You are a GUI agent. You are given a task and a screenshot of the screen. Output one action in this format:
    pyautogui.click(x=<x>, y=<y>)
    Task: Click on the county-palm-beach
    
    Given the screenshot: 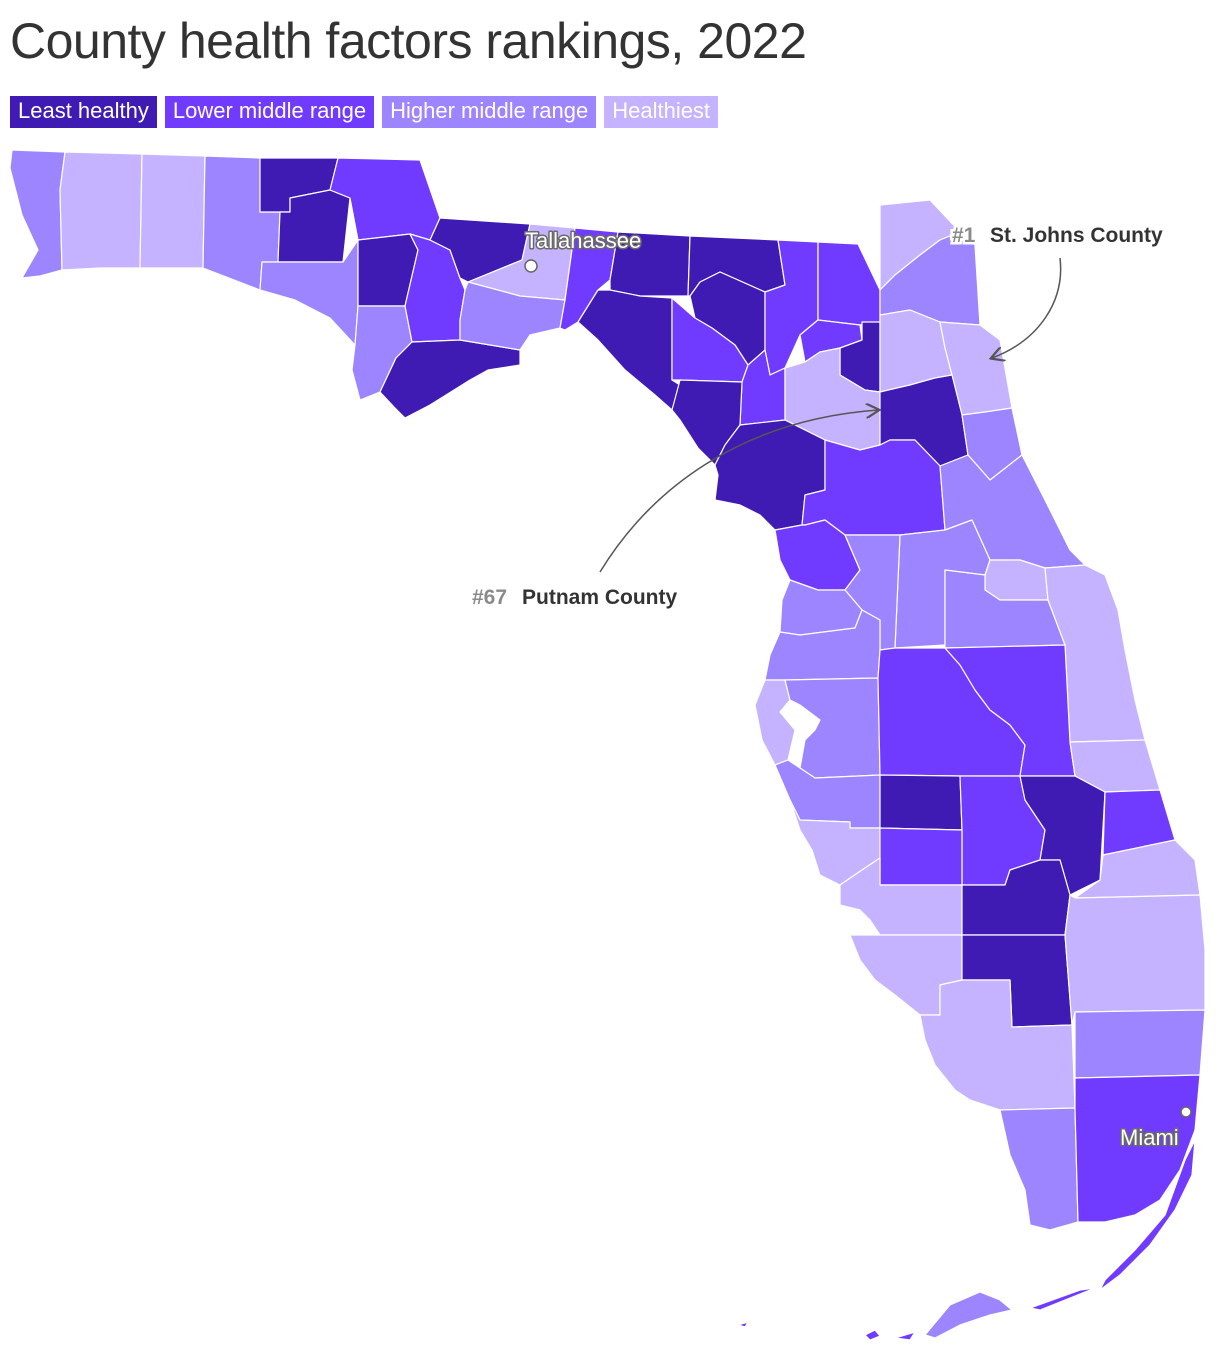 What is the action you would take?
    pyautogui.click(x=1135, y=960)
    